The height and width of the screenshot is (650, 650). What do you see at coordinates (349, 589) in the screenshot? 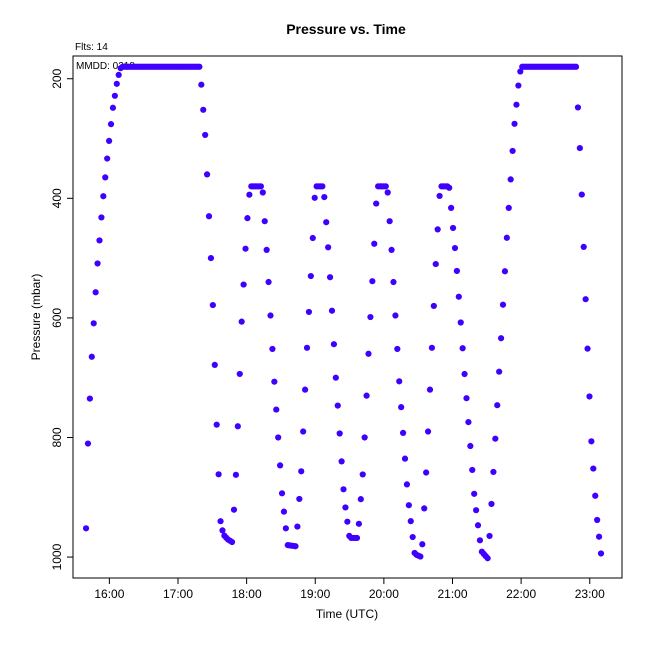
I see `x-axis: 16:00 17:00 18:00 19:00 20:00 21:00 22:00 23:00` at bounding box center [349, 589].